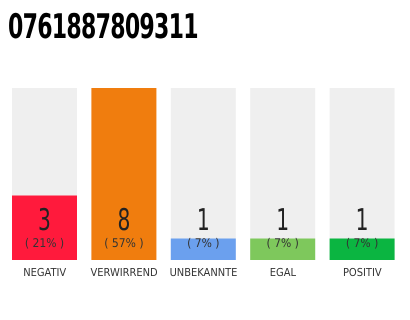 The height and width of the screenshot is (320, 410). What do you see at coordinates (283, 272) in the screenshot?
I see `x-tick-label: EGAL` at bounding box center [283, 272].